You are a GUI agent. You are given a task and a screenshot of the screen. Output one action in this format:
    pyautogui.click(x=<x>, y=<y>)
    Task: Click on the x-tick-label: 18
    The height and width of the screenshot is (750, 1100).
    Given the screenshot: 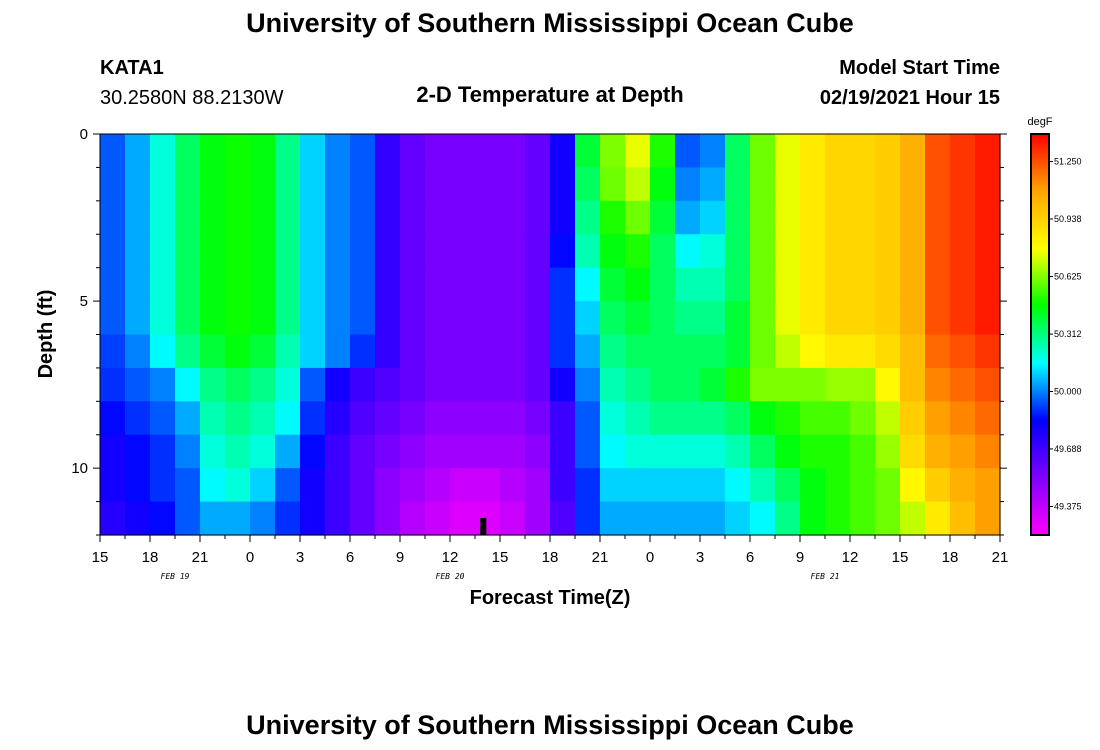 What is the action you would take?
    pyautogui.click(x=150, y=557)
    